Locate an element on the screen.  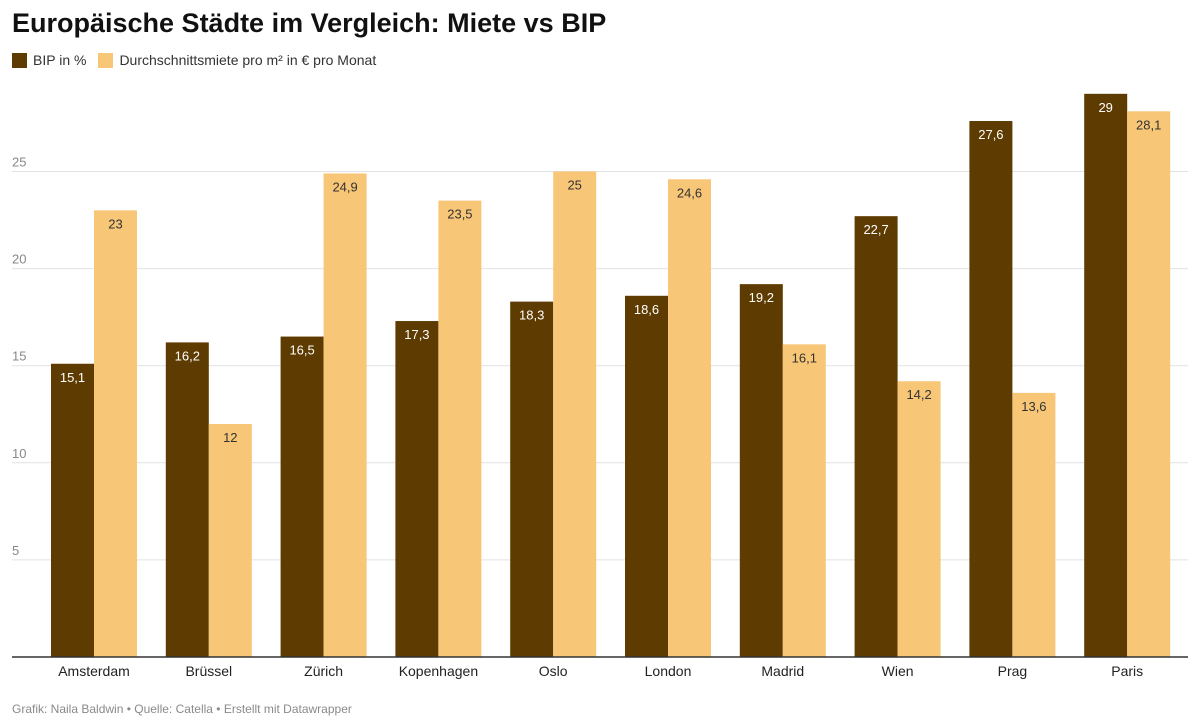
legend-item-miete: Durchschnittsmiete pro m² in € pro Monat is located at coordinates (237, 60).